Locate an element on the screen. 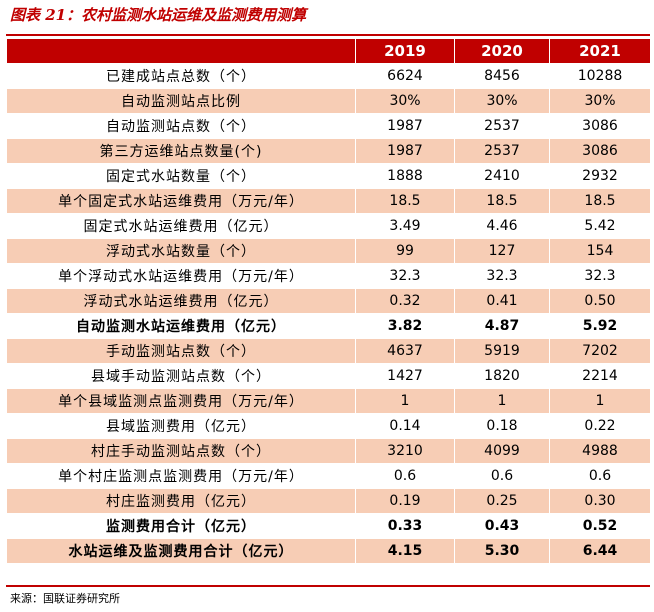 The image size is (654, 612). bottom-rule is located at coordinates (328, 586).